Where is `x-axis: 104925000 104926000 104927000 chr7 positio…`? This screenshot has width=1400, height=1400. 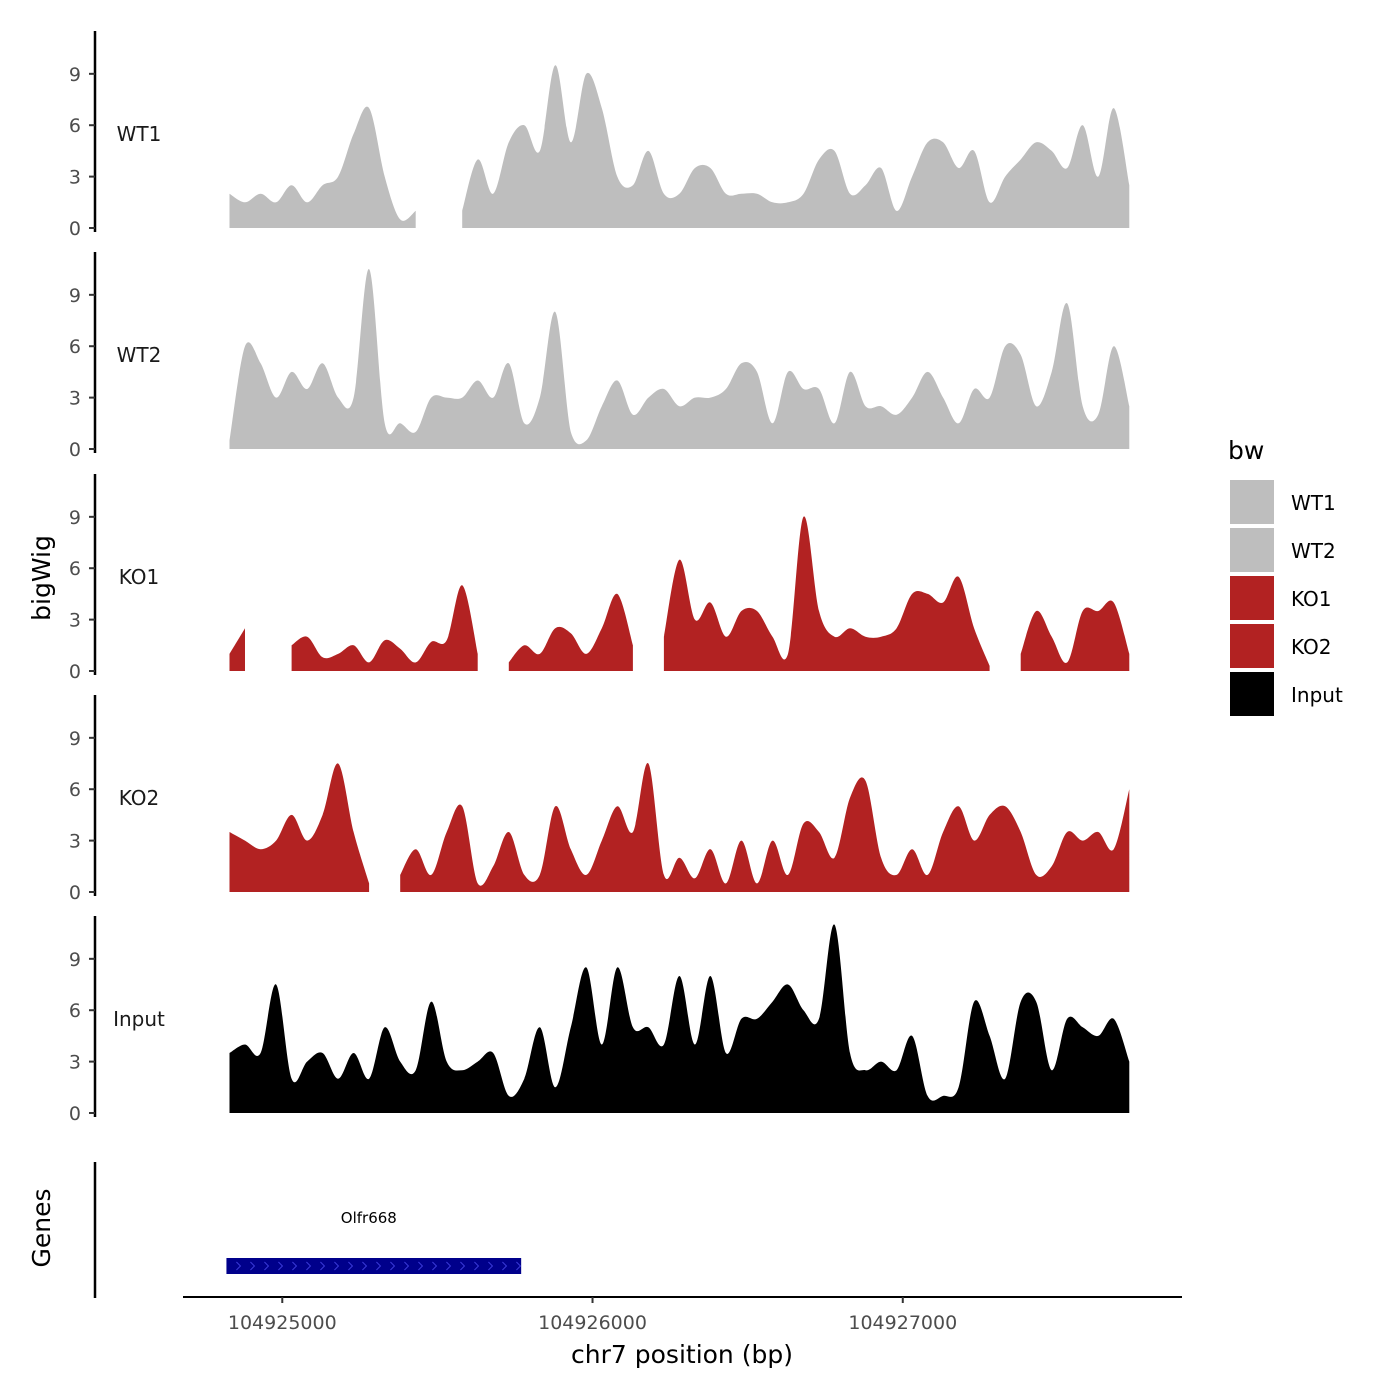
x-axis: 104925000 104926000 104927000 chr7 positio… is located at coordinates (682, 1332).